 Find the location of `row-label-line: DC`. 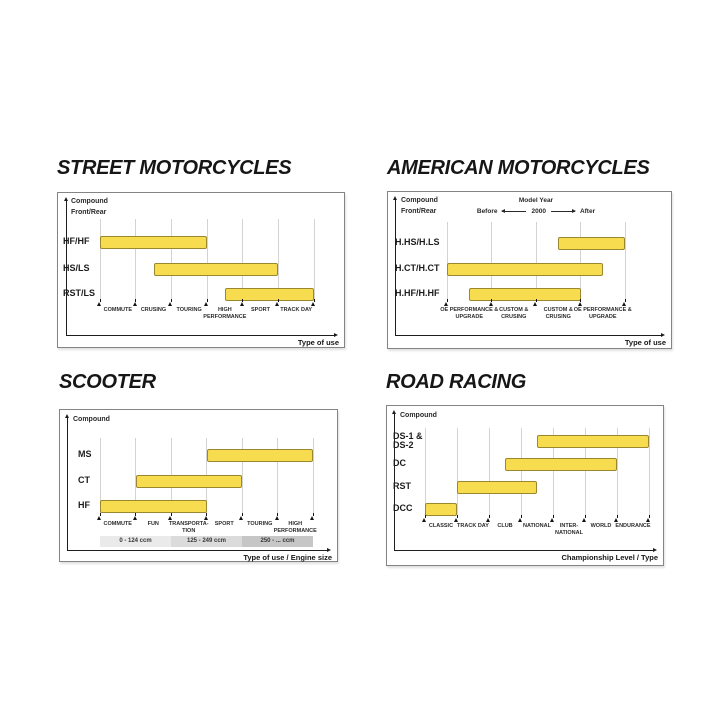

row-label-line: DC is located at coordinates (399, 463).